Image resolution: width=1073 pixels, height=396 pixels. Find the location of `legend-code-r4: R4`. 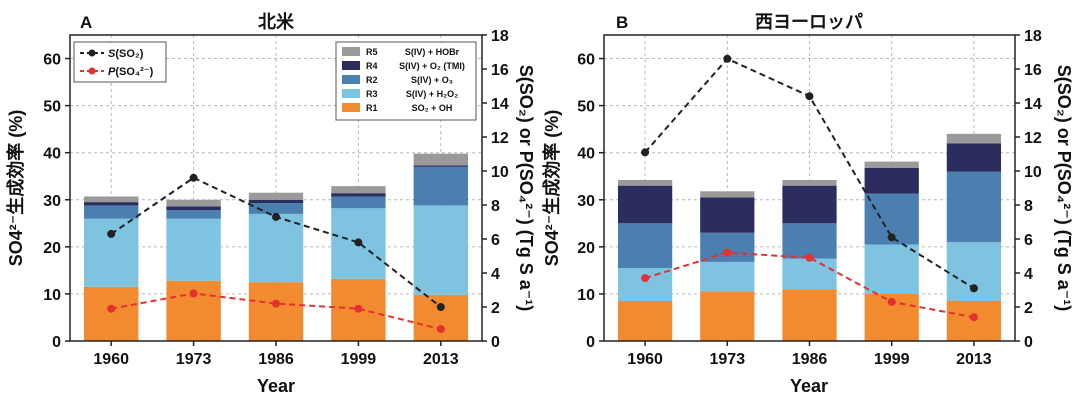

legend-code-r4: R4 is located at coordinates (372, 66).